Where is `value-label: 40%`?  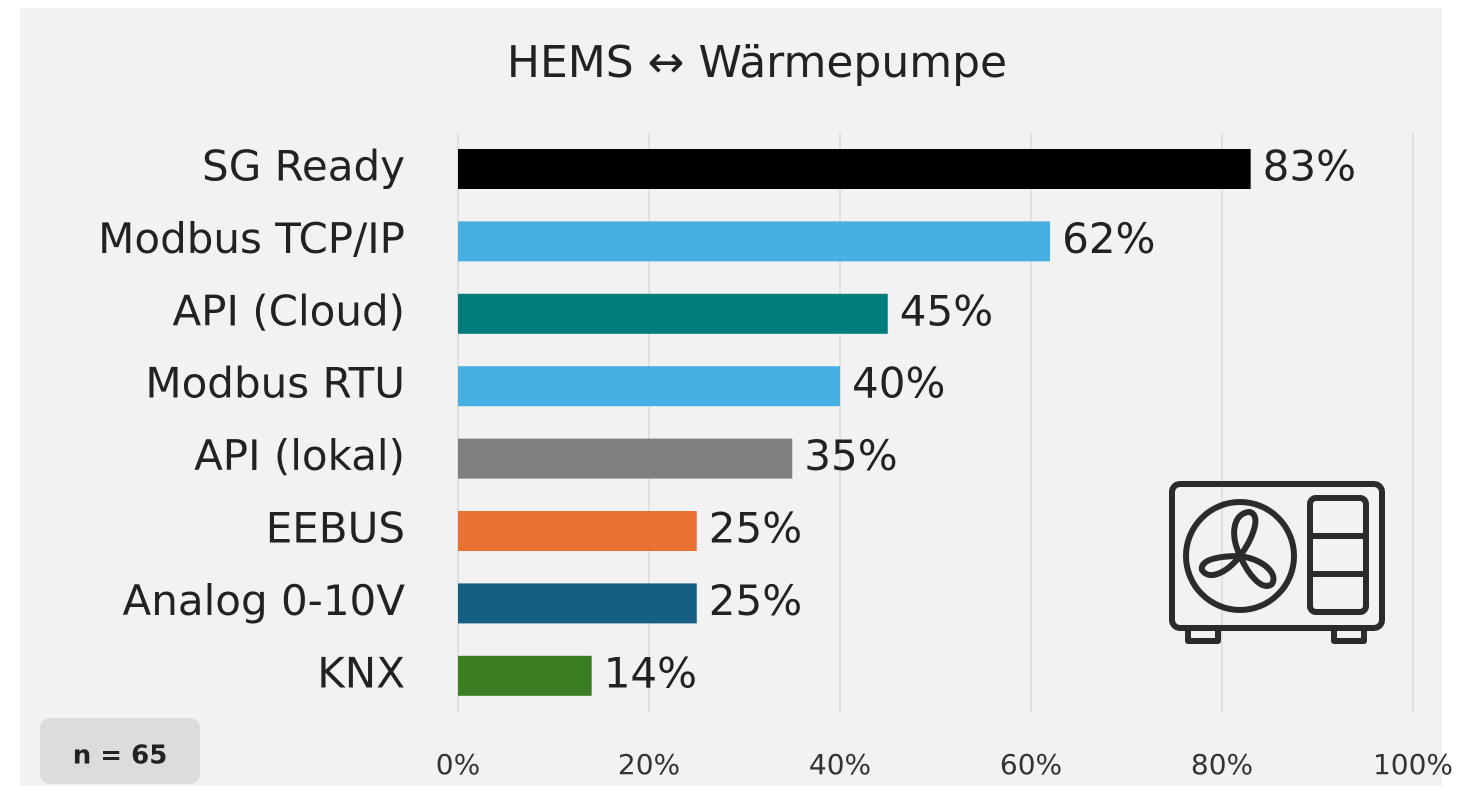 value-label: 40% is located at coordinates (898, 383).